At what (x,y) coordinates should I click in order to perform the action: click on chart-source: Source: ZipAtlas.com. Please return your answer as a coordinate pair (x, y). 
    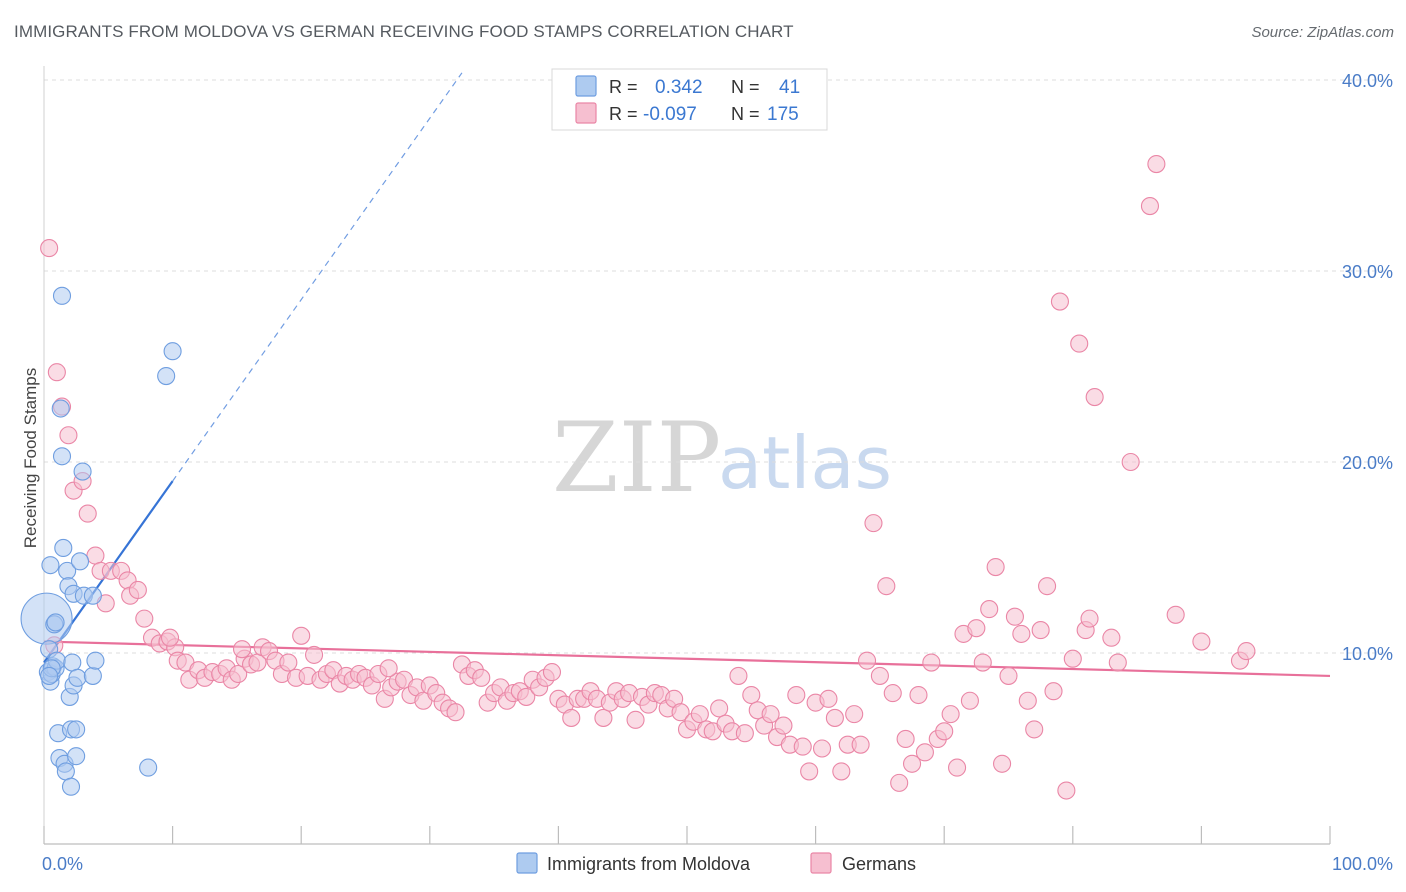
    Looking at the image, I should click on (1322, 32).